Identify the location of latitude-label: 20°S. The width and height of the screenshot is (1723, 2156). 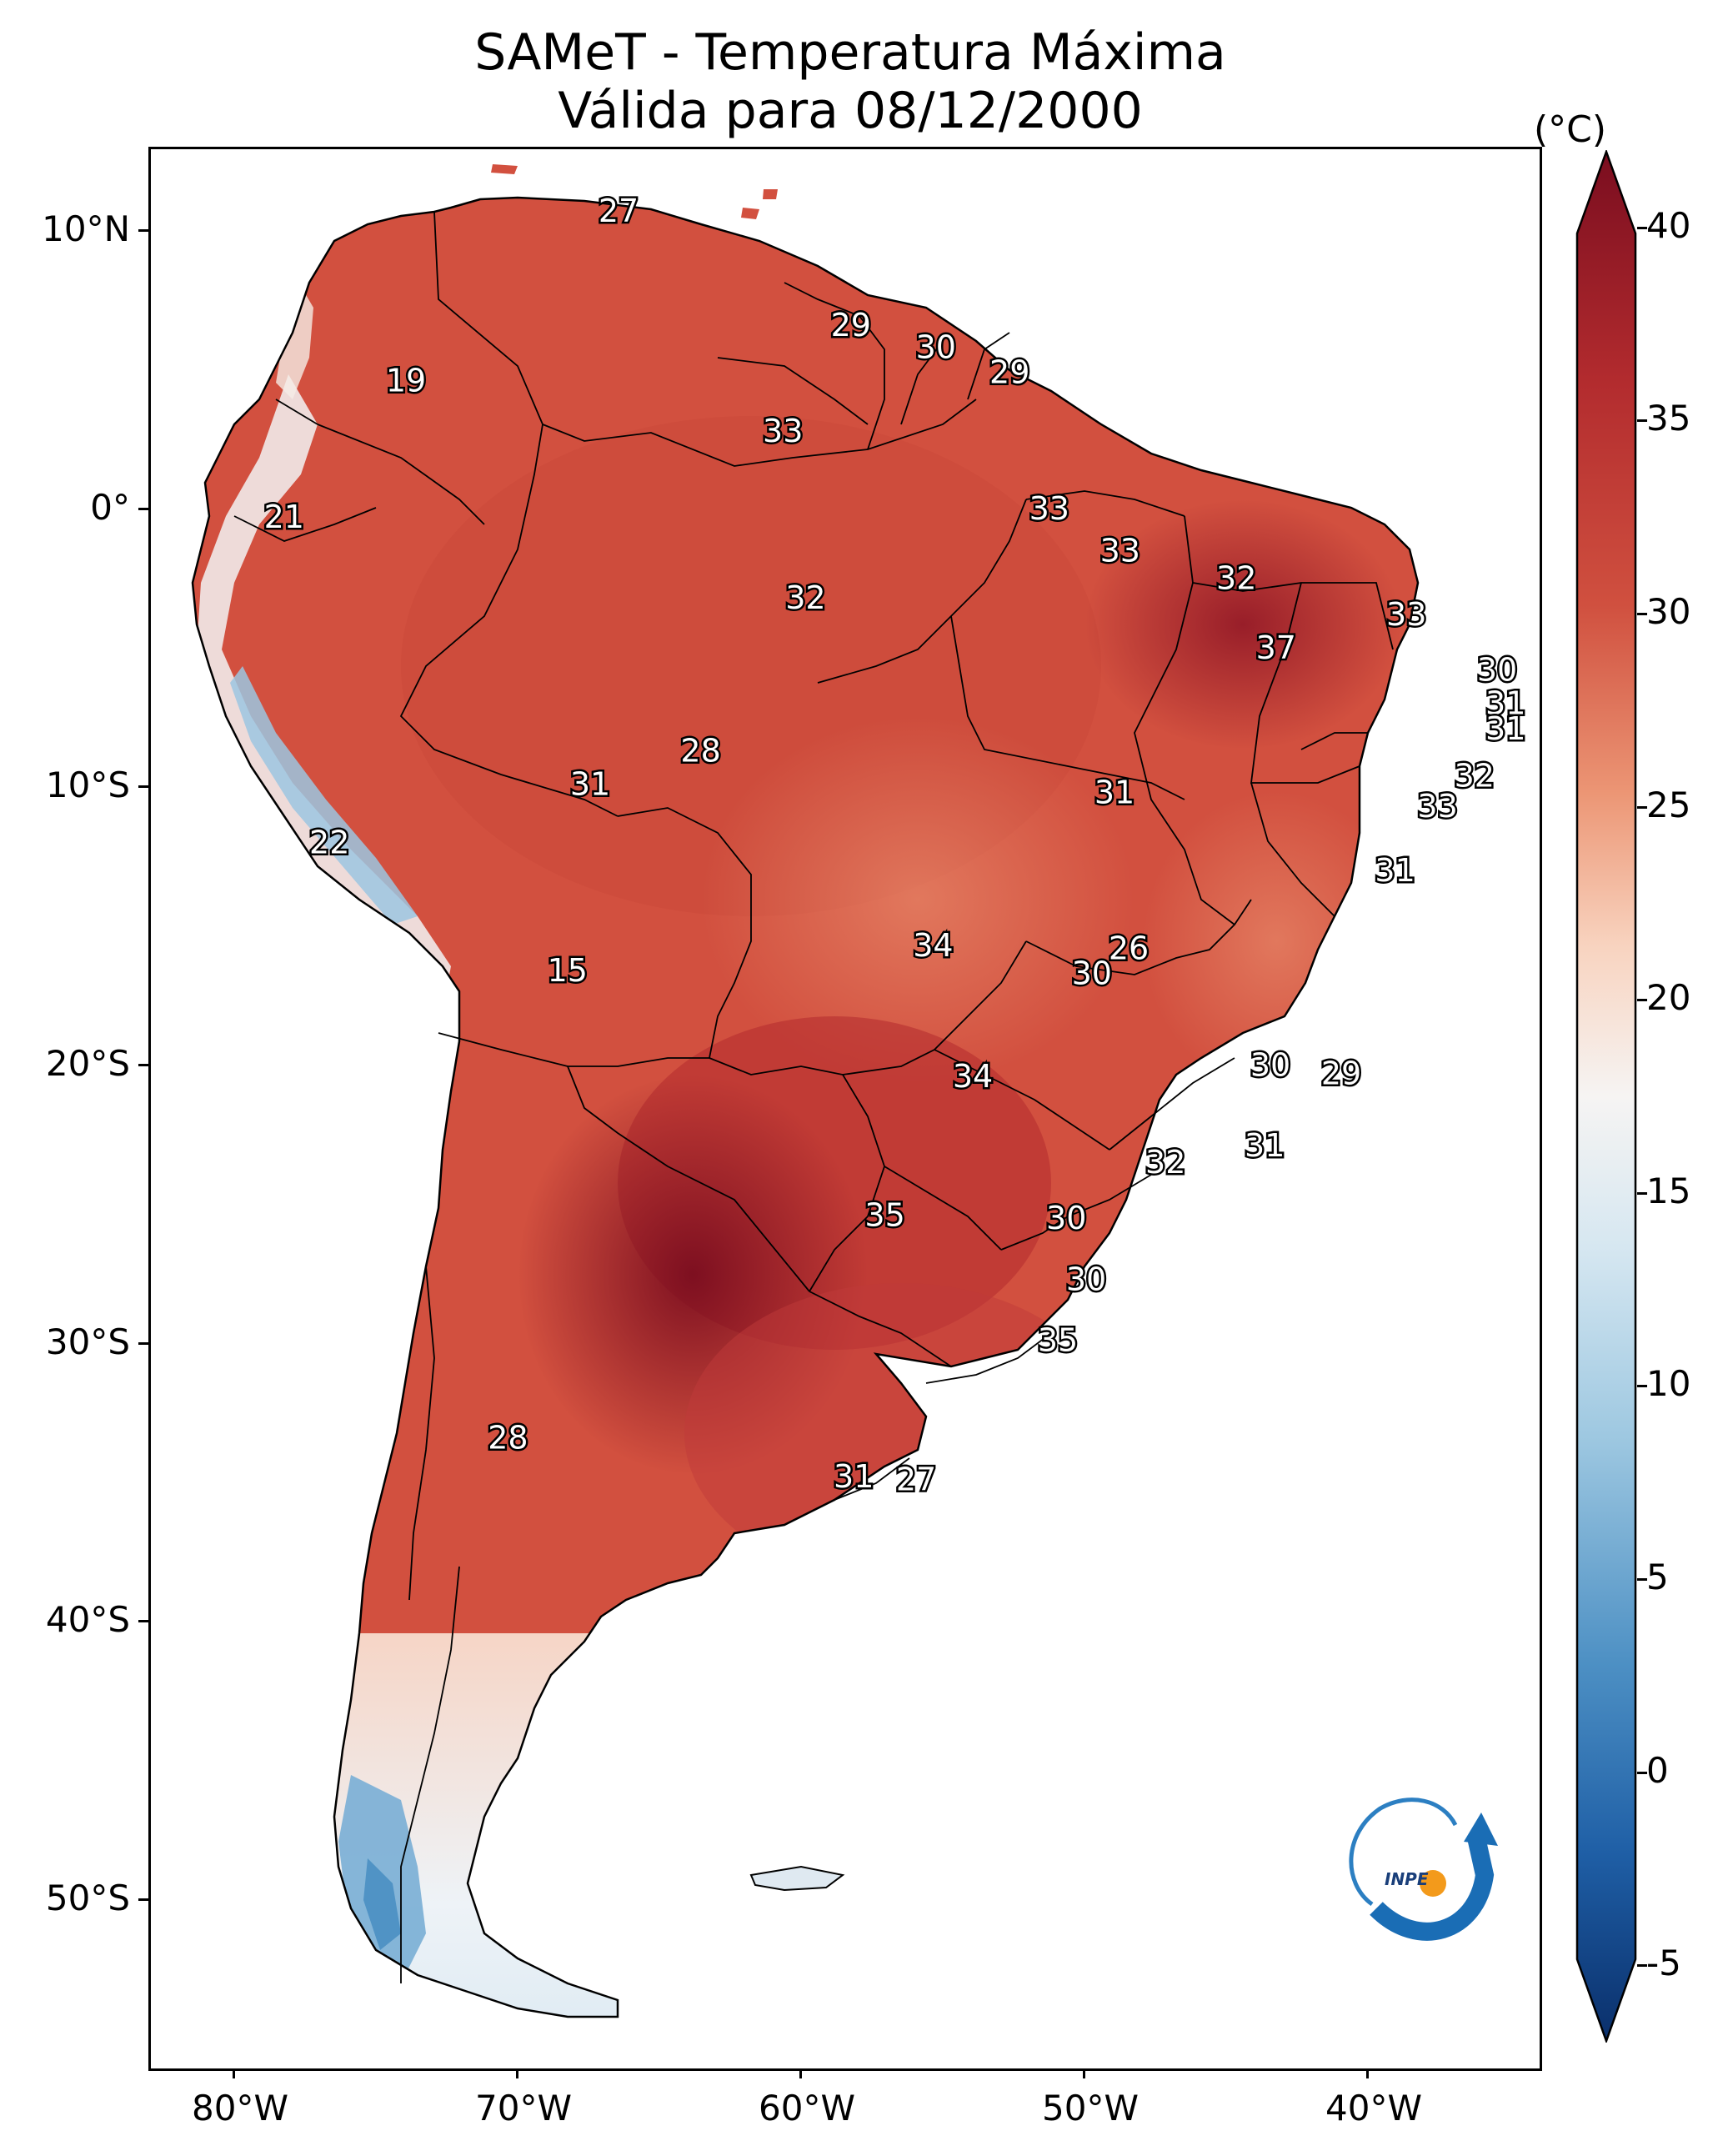
(87, 1063).